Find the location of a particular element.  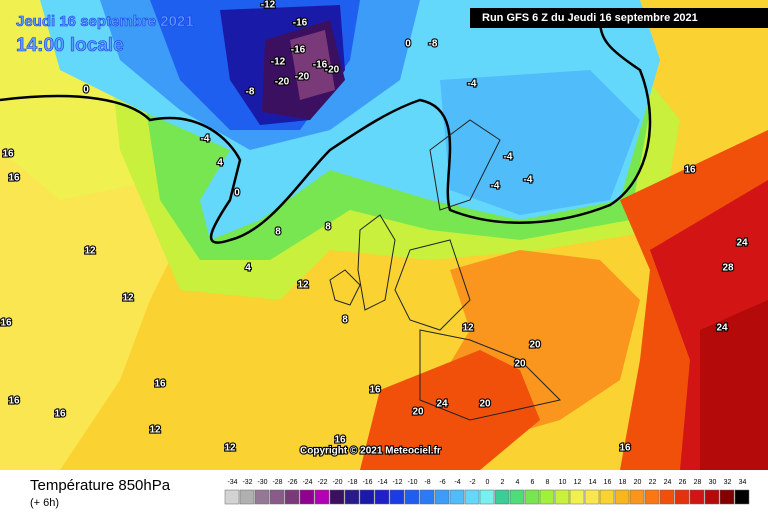

colorbar-label: 4 is located at coordinates (518, 482).